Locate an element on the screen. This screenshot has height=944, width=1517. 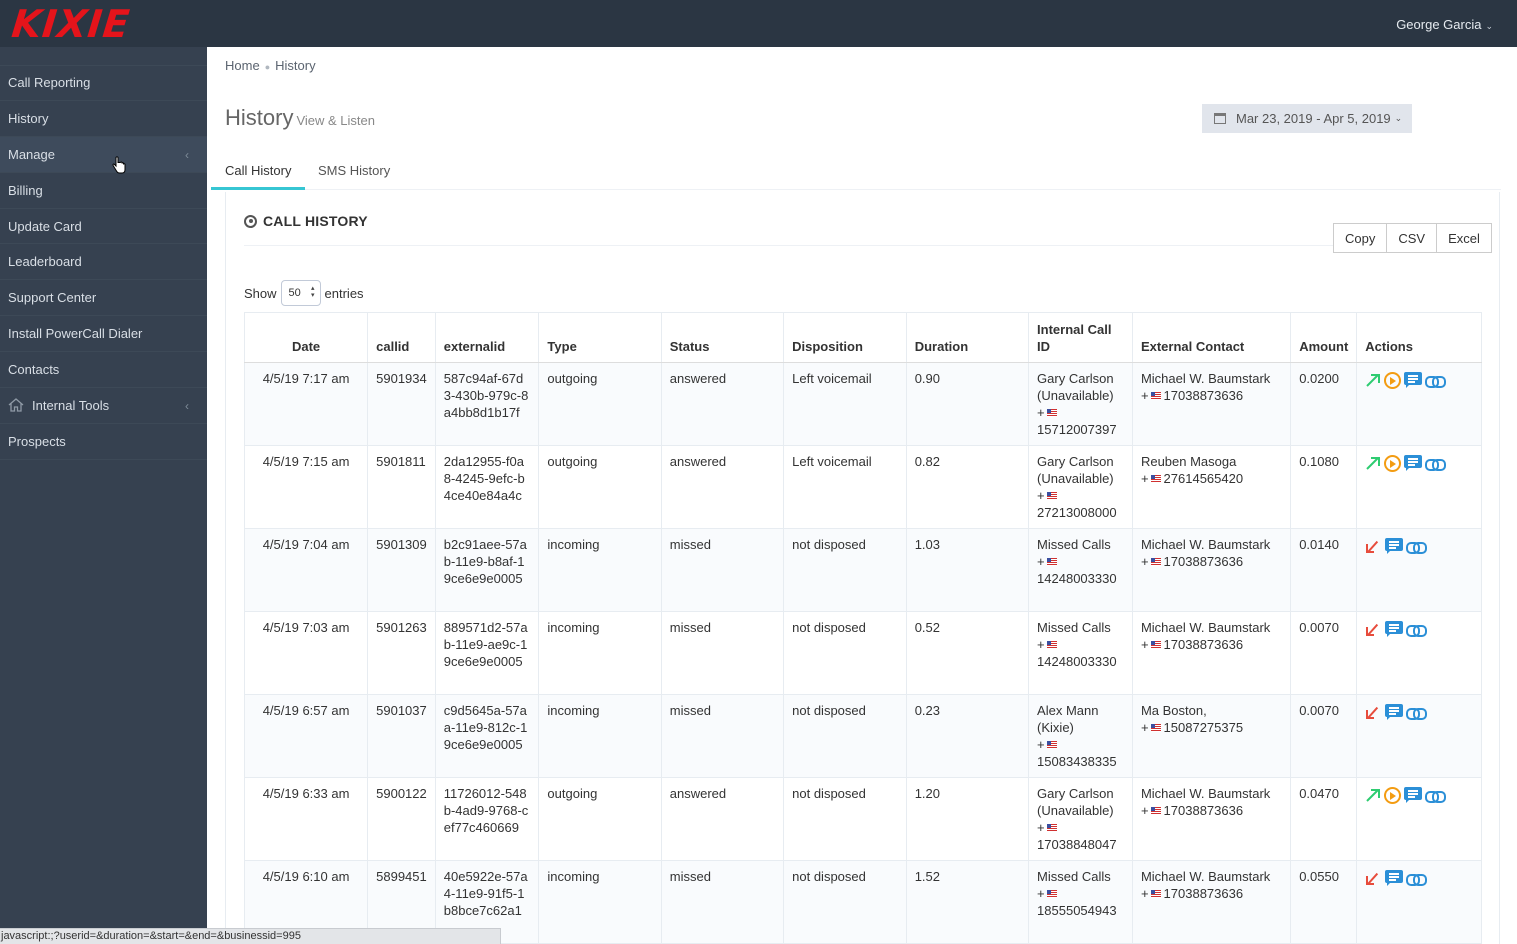
kixie-logo: KIXIE is located at coordinates (71, 24).